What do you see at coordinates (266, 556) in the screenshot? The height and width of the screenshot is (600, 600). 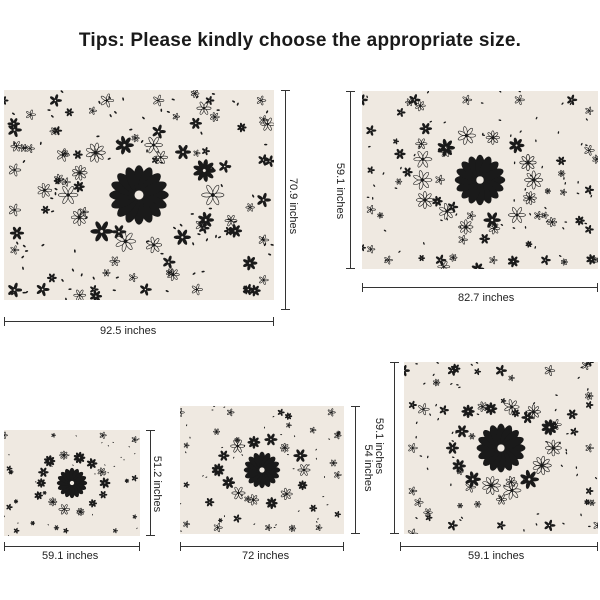 I see `width-label-4: 72 inches` at bounding box center [266, 556].